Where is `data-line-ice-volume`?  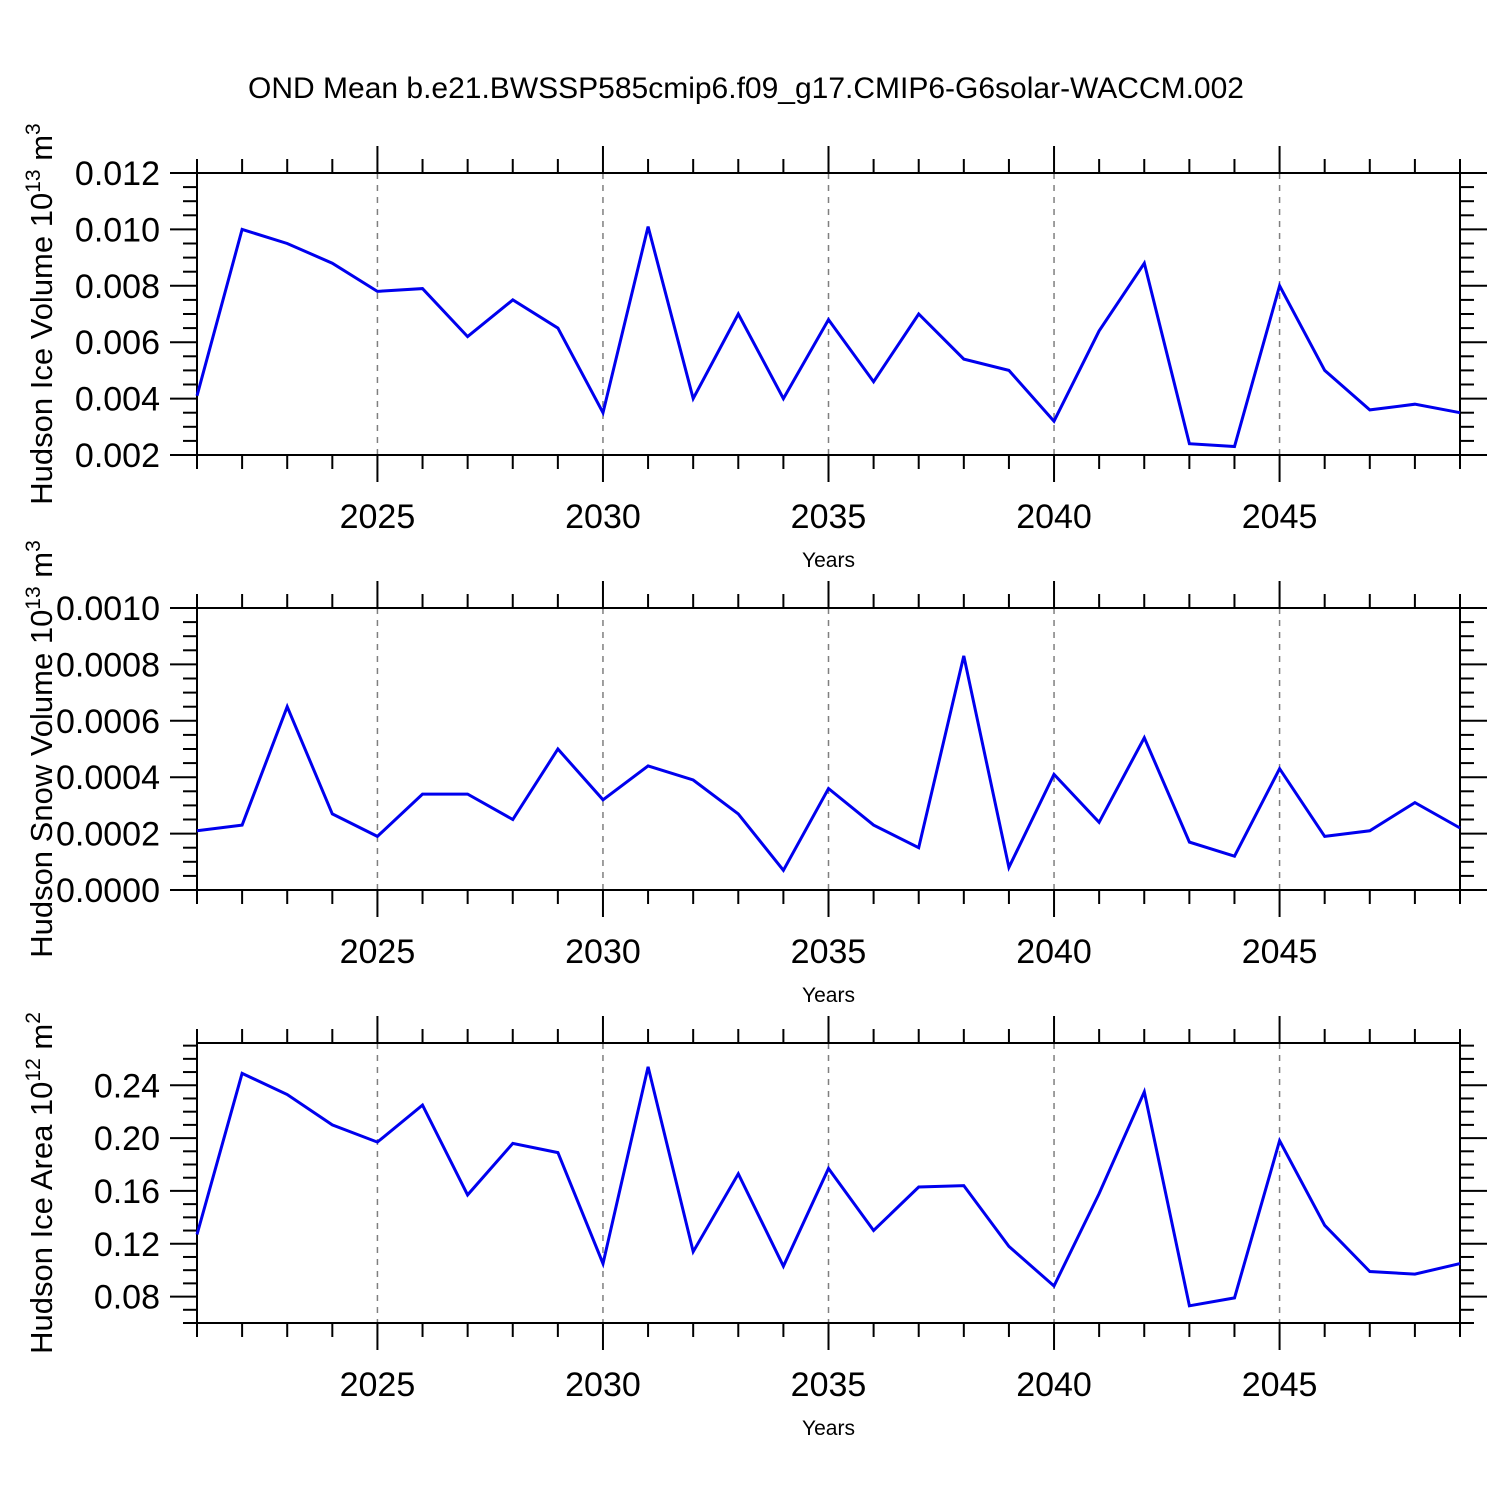 data-line-ice-volume is located at coordinates (828, 337).